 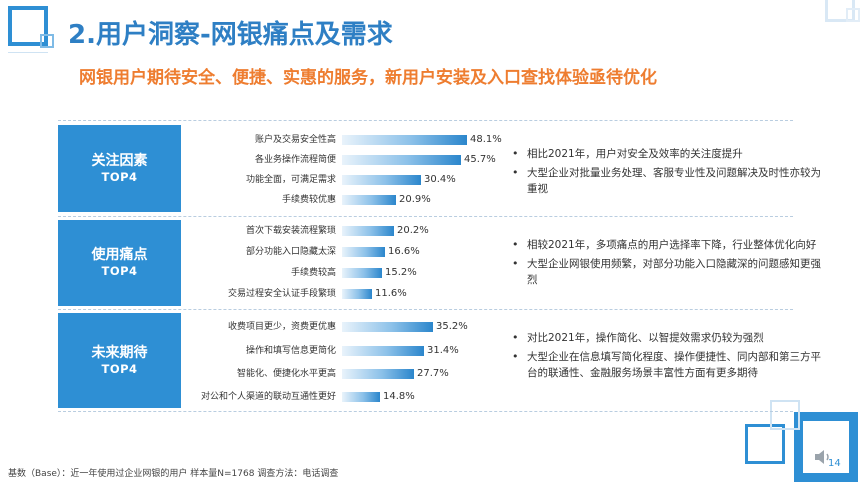 I want to click on bar-row: 对公和个人渠道的联动互通性更好 14.8%, so click(x=342, y=397).